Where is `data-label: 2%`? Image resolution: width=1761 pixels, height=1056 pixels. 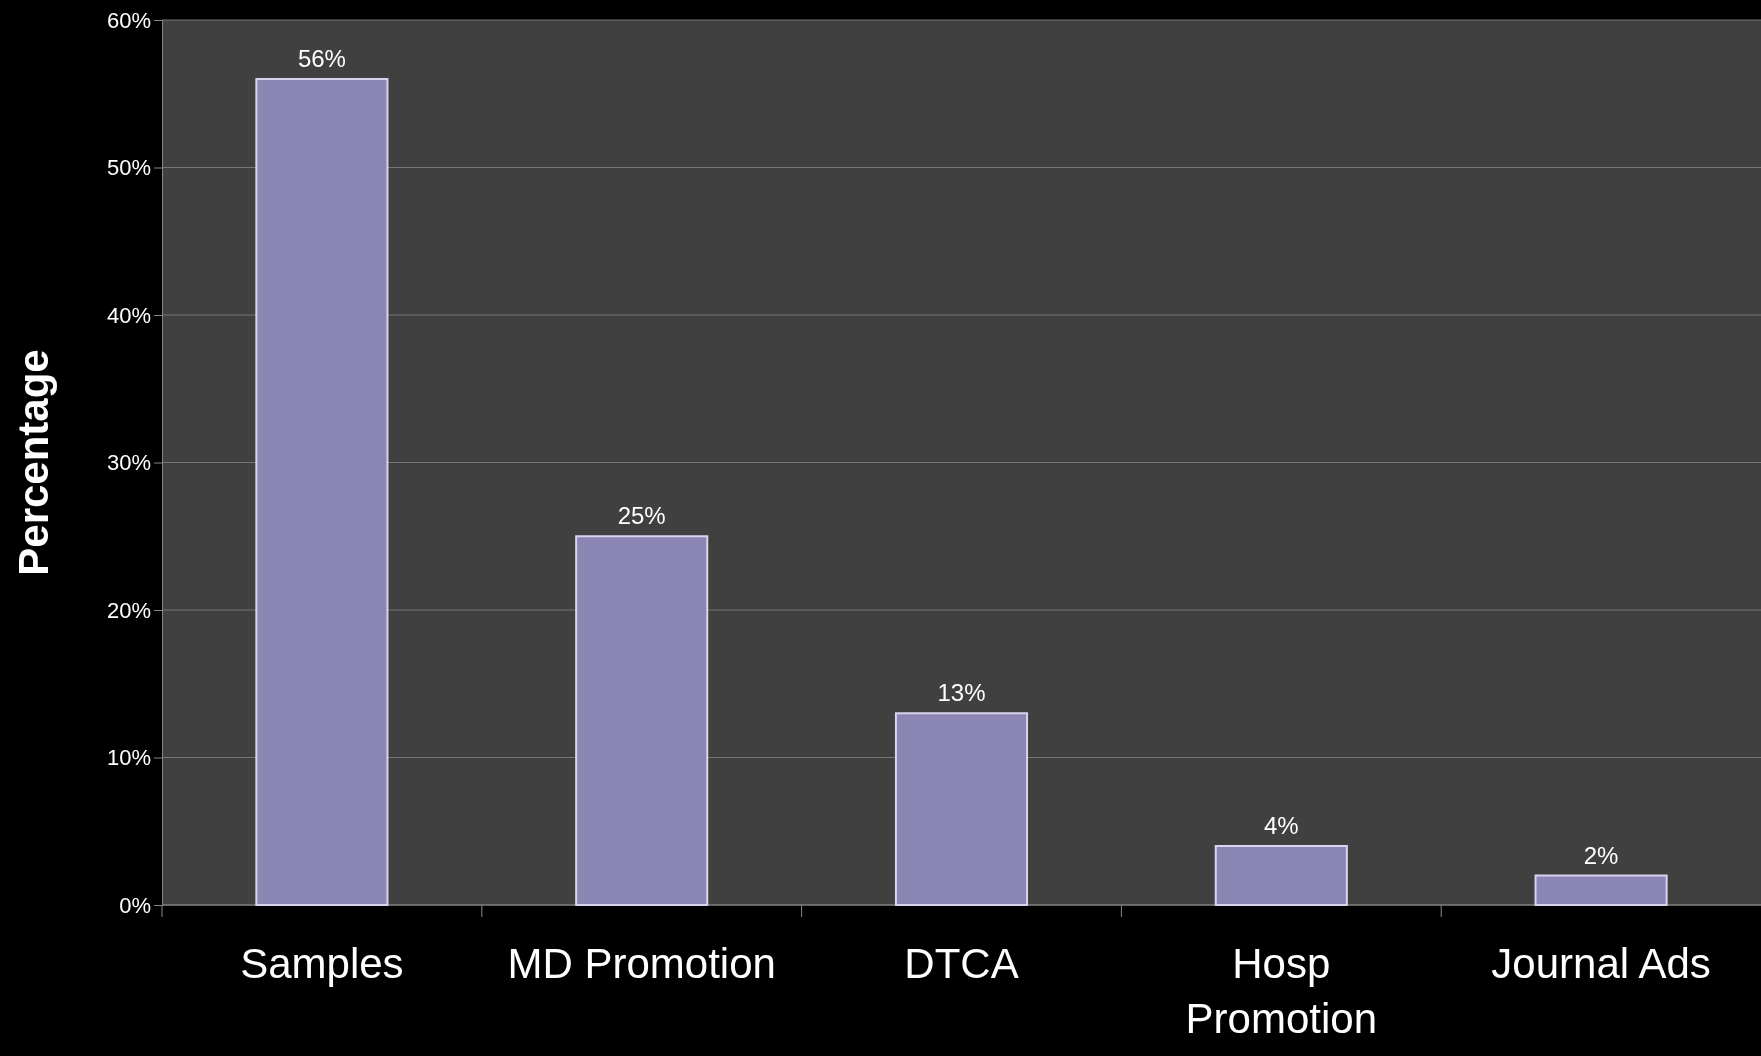 data-label: 2% is located at coordinates (1601, 855).